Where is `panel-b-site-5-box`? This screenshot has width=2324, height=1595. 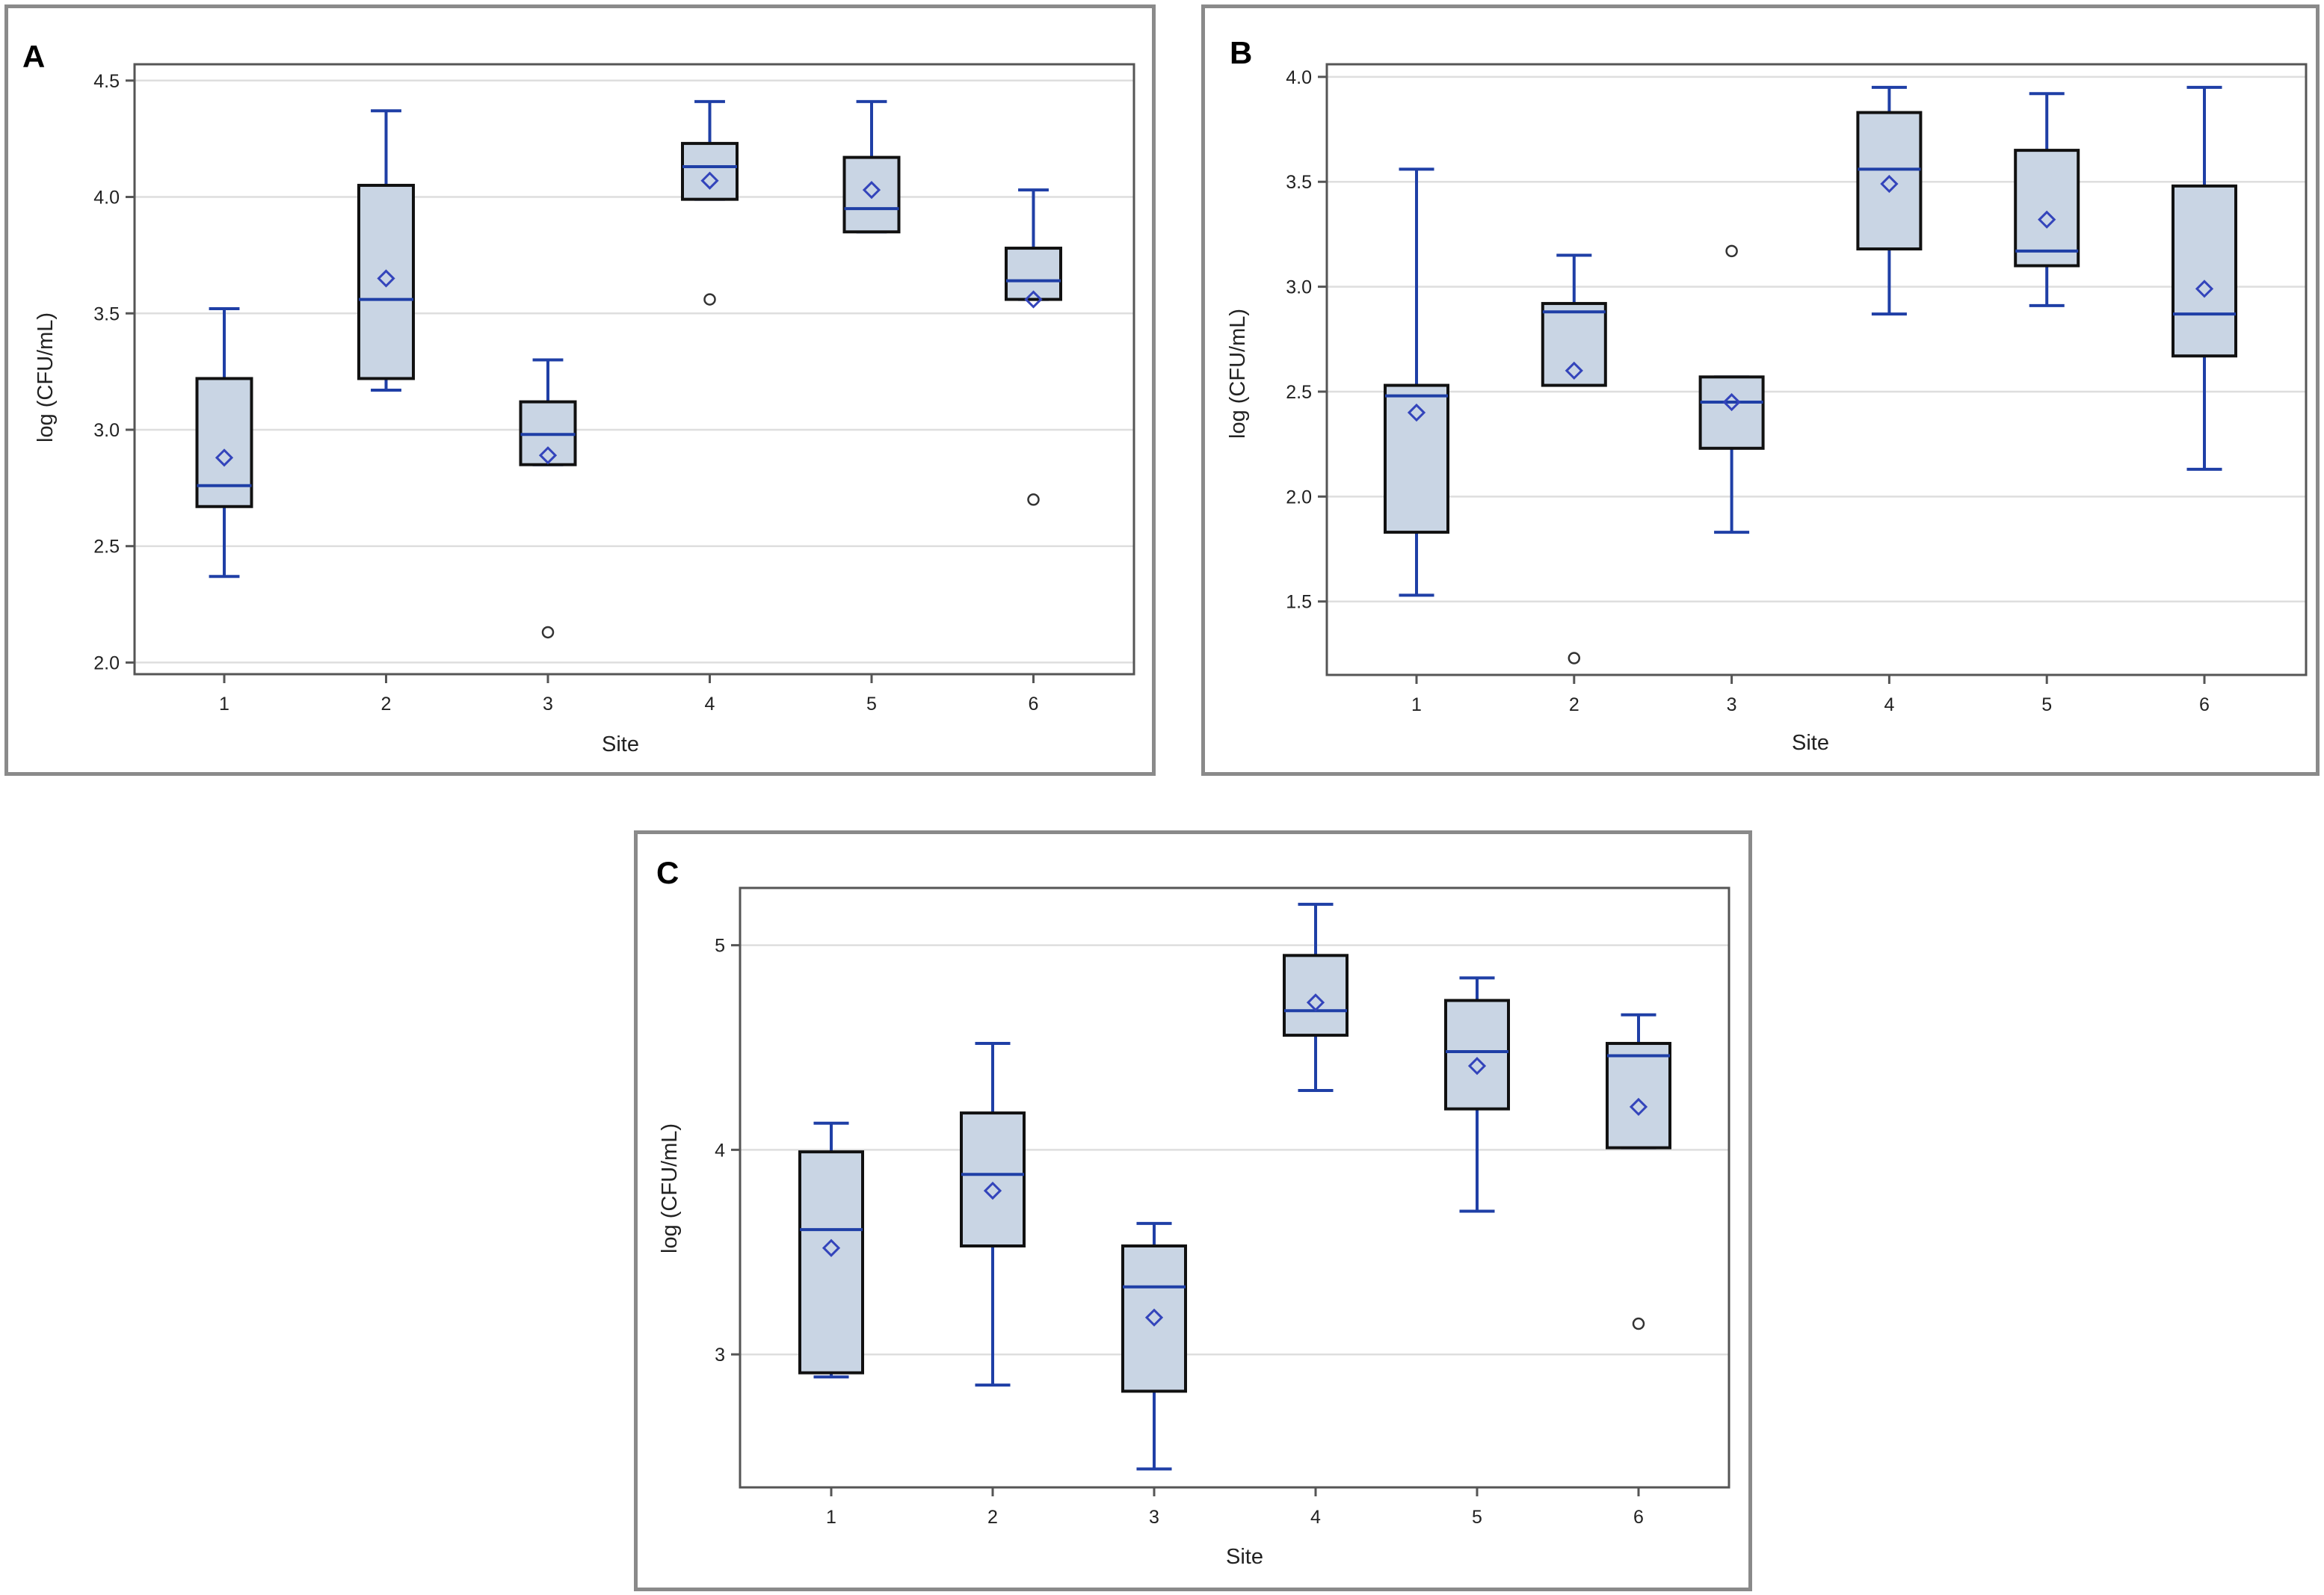
panel-b-site-5-box is located at coordinates (2047, 208).